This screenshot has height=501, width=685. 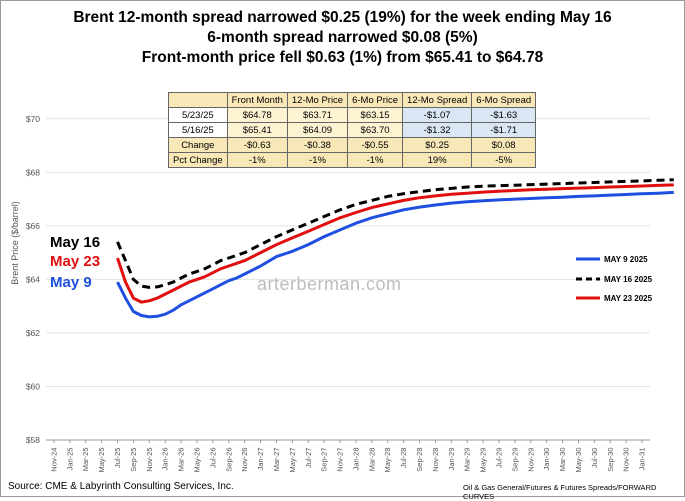 What do you see at coordinates (578, 460) in the screenshot?
I see `x-tick-label: May-30` at bounding box center [578, 460].